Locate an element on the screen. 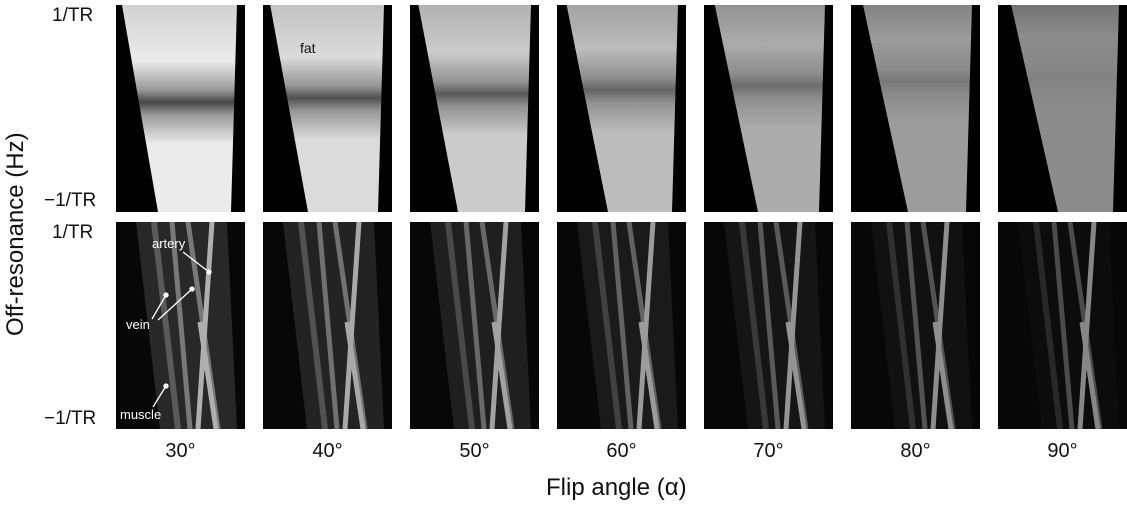 The image size is (1127, 509). annotation-vein: vein is located at coordinates (138, 324).